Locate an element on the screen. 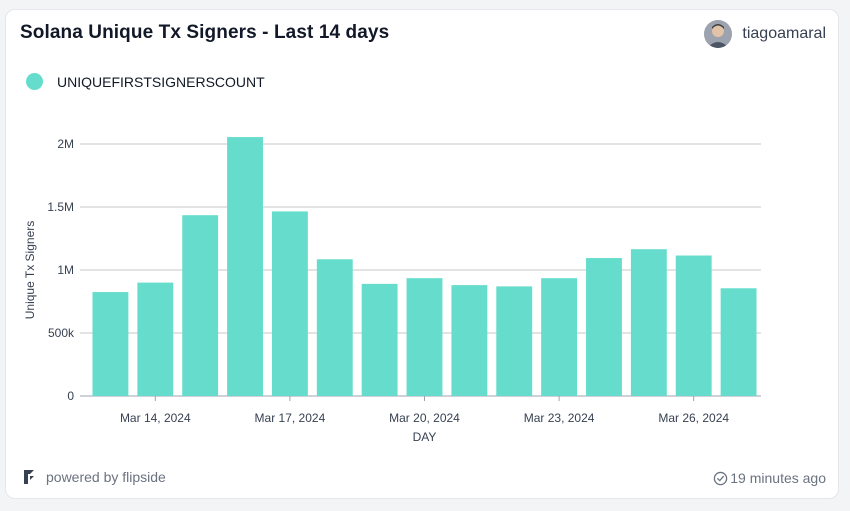 Image resolution: width=850 pixels, height=511 pixels. updated-text: 19 minutes ago is located at coordinates (778, 478).